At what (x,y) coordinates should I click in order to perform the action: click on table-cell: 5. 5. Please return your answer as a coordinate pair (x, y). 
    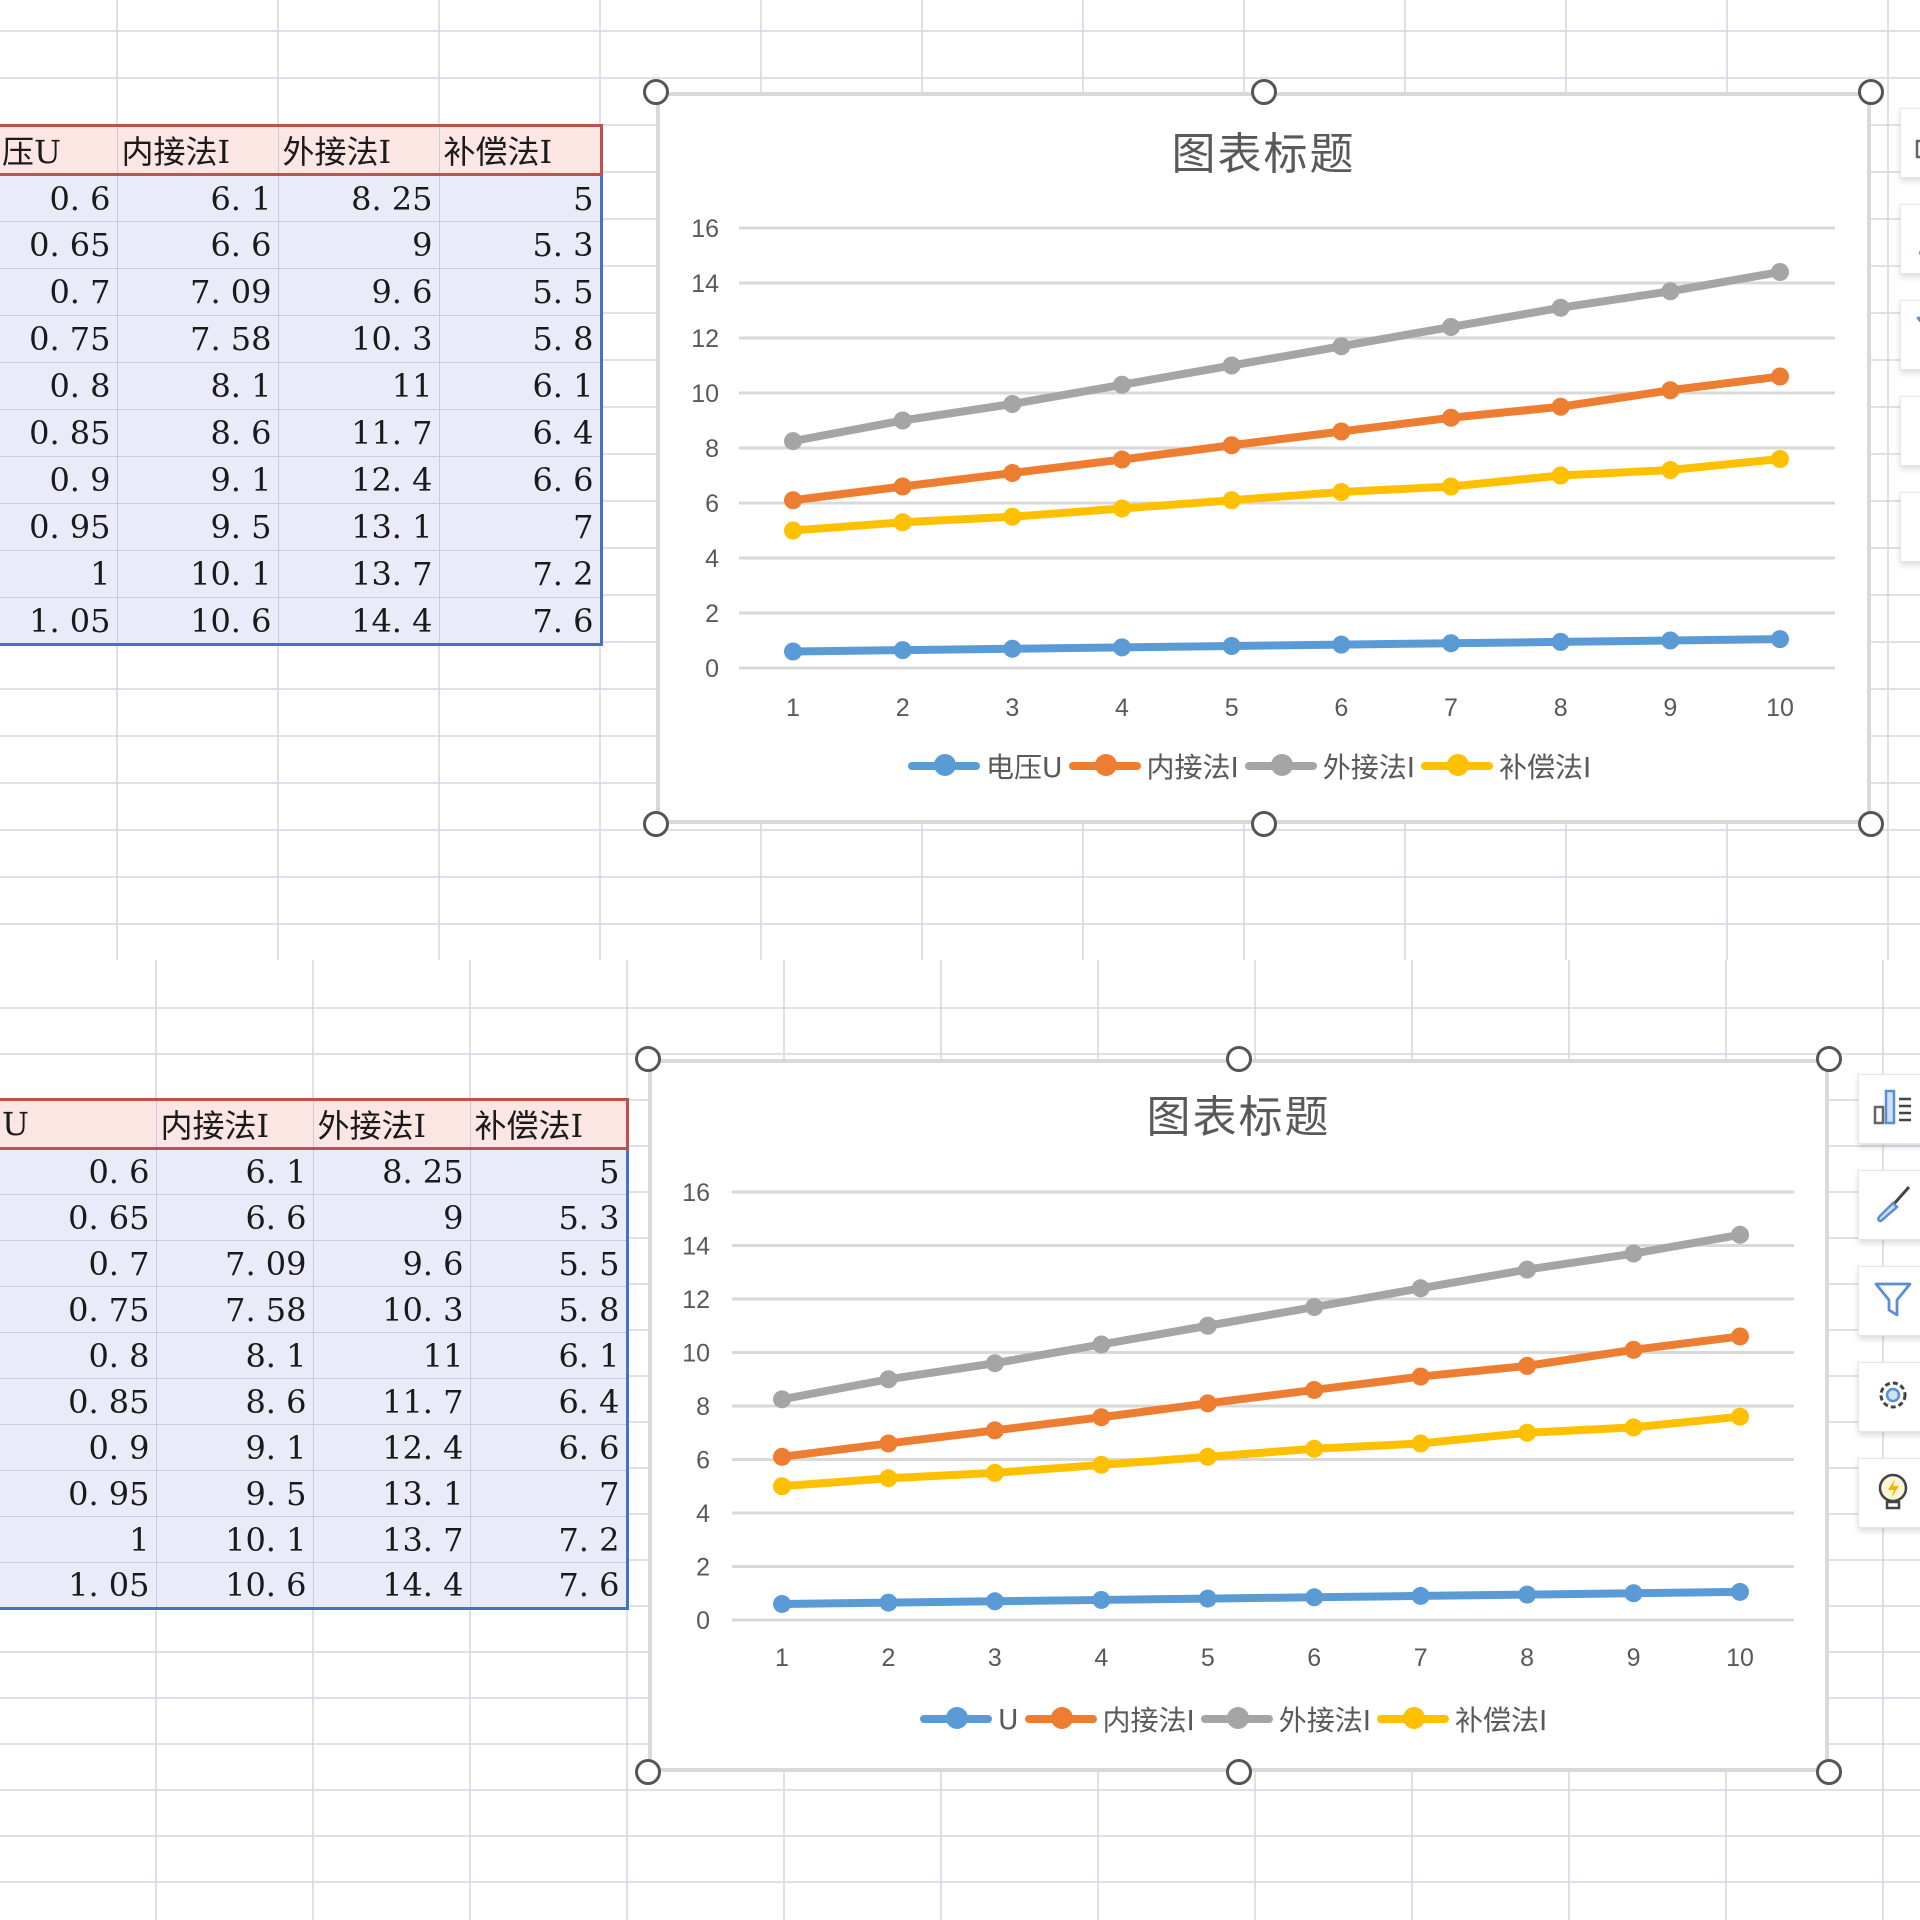
    Looking at the image, I should click on (521, 292).